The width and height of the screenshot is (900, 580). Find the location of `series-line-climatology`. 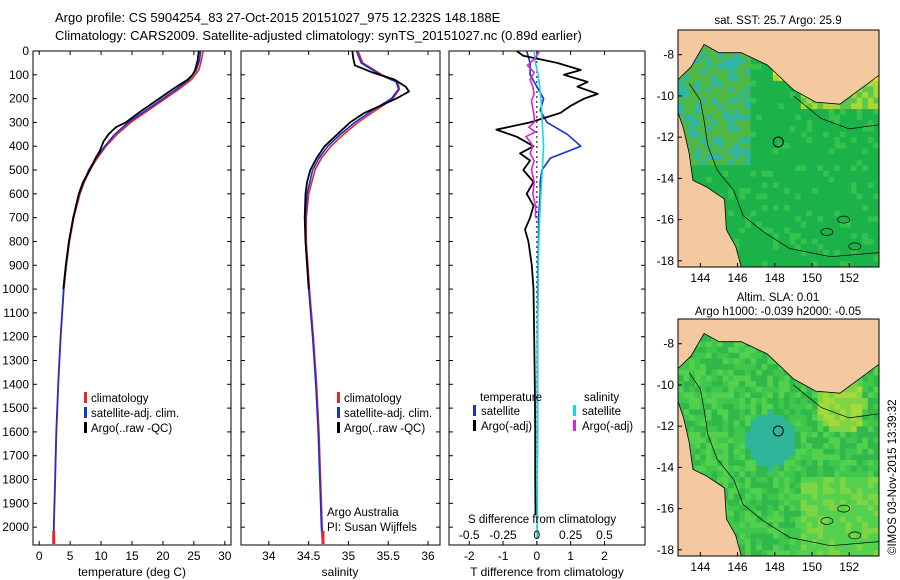

series-line-climatology is located at coordinates (128, 295).